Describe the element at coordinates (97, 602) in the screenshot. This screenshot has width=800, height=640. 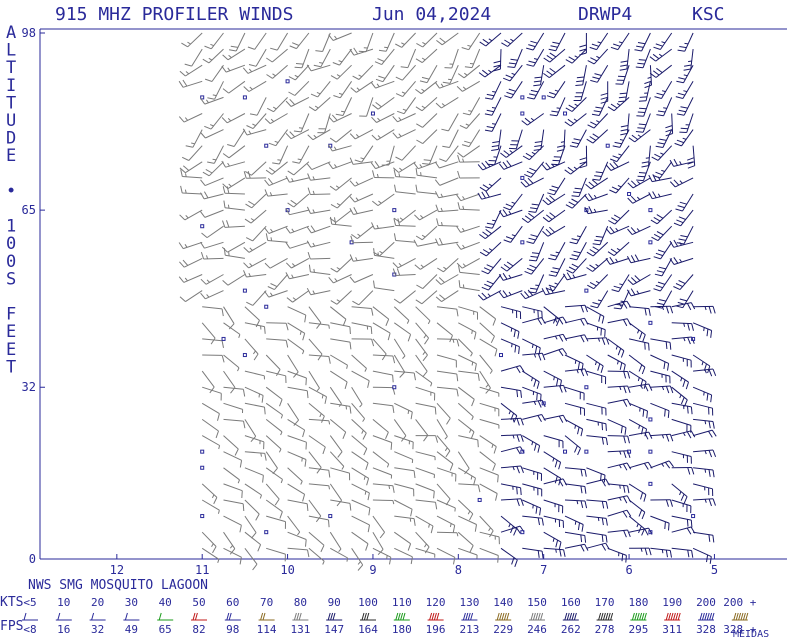
I see `legend-kts-value: 20` at that location.